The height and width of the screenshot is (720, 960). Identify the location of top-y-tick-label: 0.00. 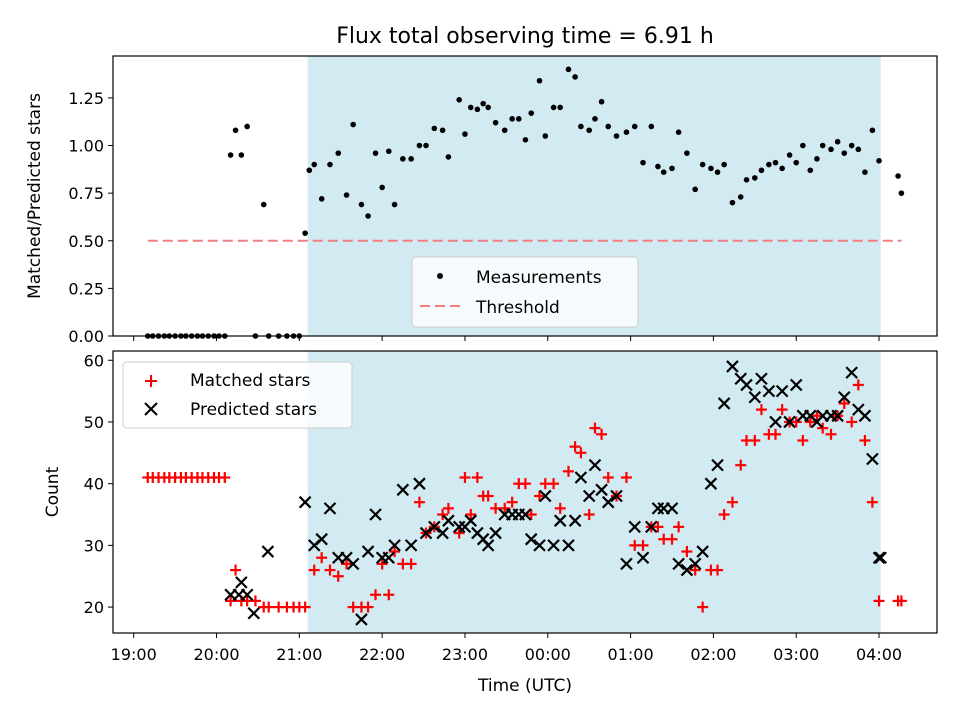
(86, 336).